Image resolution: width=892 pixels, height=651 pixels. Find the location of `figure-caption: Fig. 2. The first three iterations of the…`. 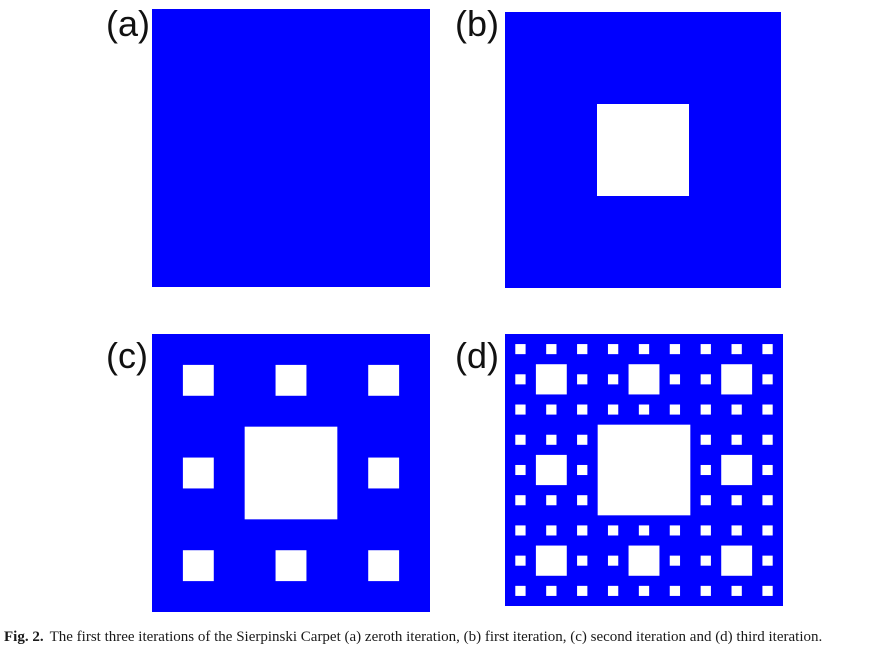

figure-caption: Fig. 2. The first three iterations of the… is located at coordinates (448, 637).